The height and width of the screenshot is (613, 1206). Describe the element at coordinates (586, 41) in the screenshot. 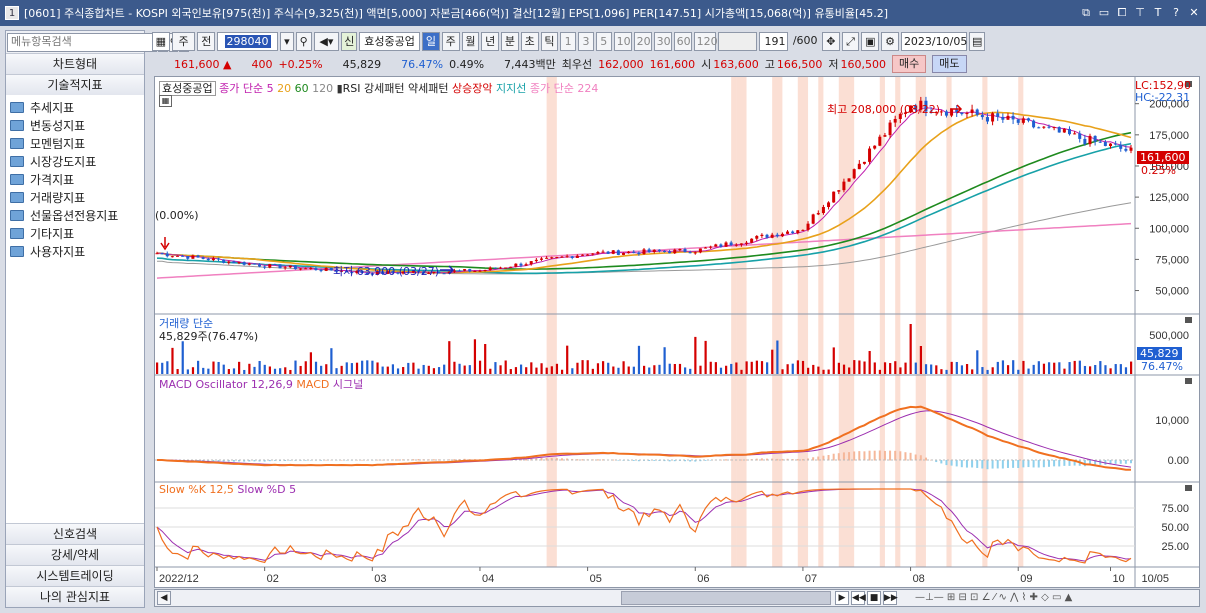

I see `interval-3-button: 3` at that location.